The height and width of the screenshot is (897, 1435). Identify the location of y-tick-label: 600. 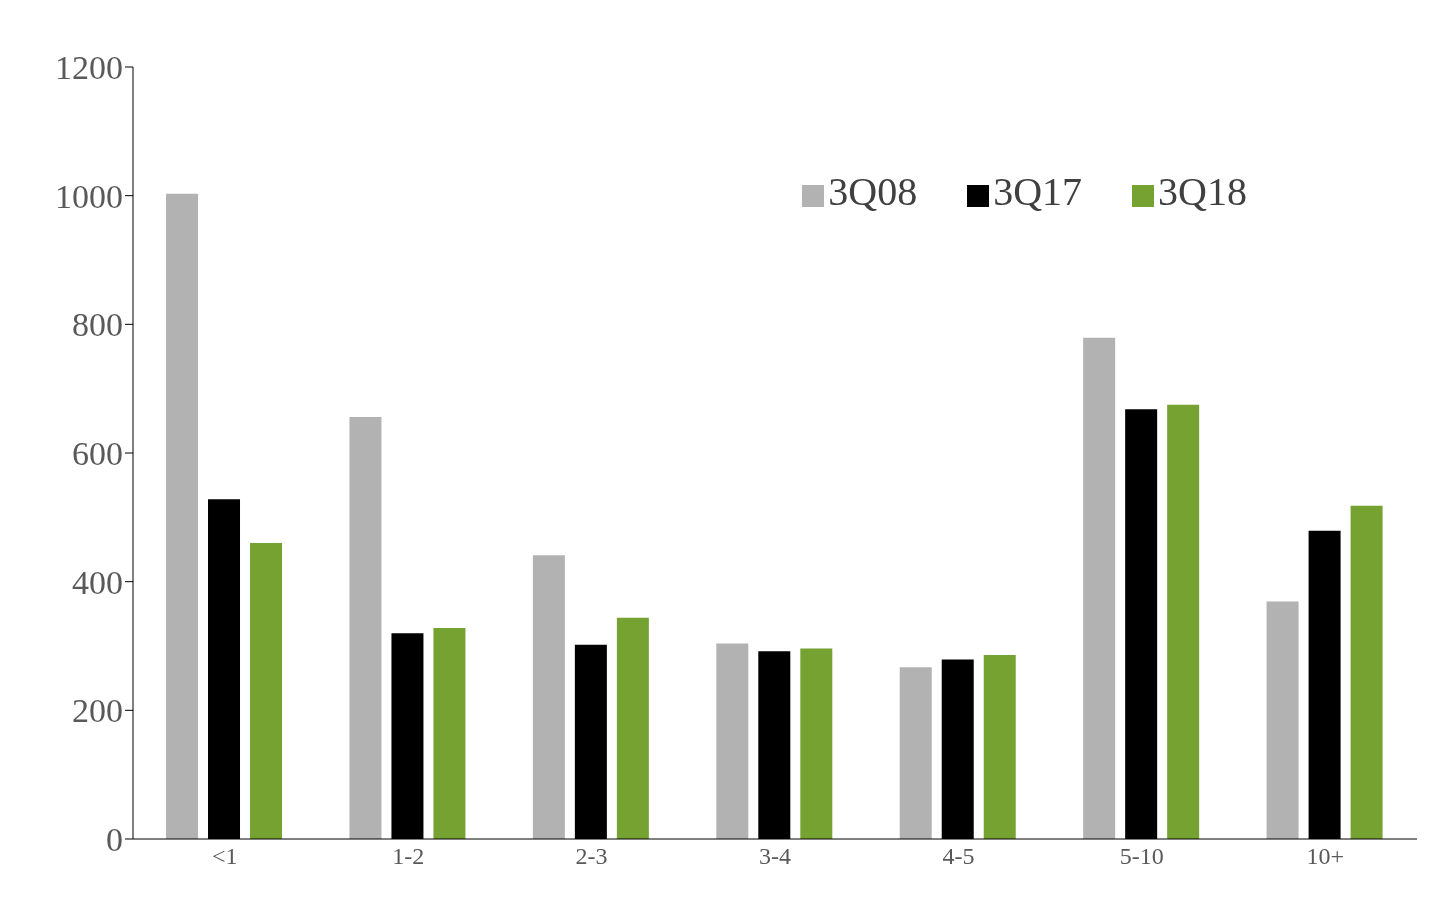
(97, 454).